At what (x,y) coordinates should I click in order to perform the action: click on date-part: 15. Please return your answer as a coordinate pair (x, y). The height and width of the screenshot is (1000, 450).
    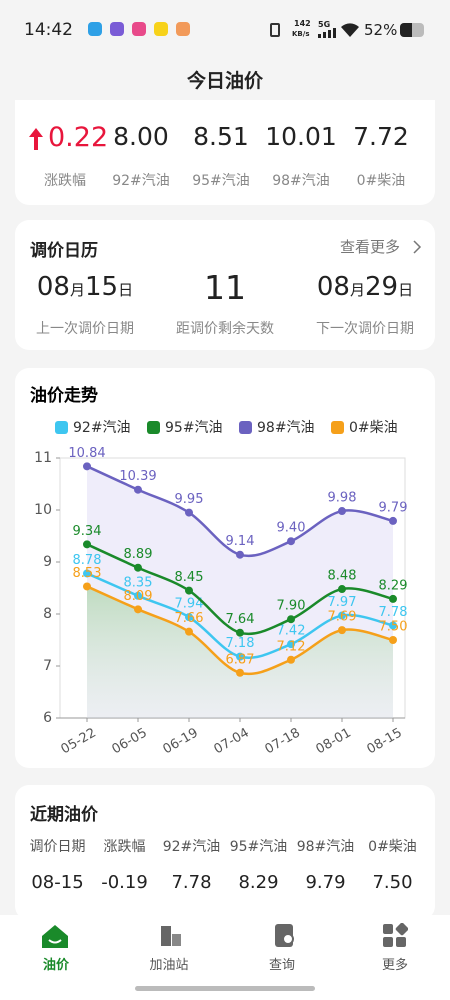
    Looking at the image, I should click on (102, 287).